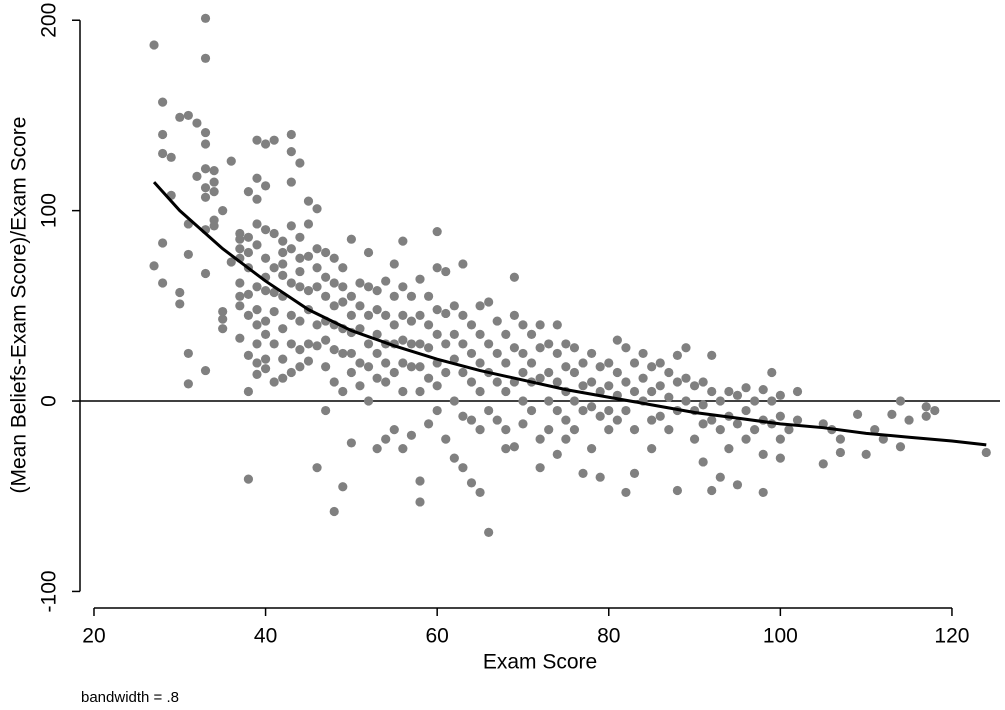 The image size is (1005, 710). What do you see at coordinates (49, 210) in the screenshot?
I see `y-tick-label: 100` at bounding box center [49, 210].